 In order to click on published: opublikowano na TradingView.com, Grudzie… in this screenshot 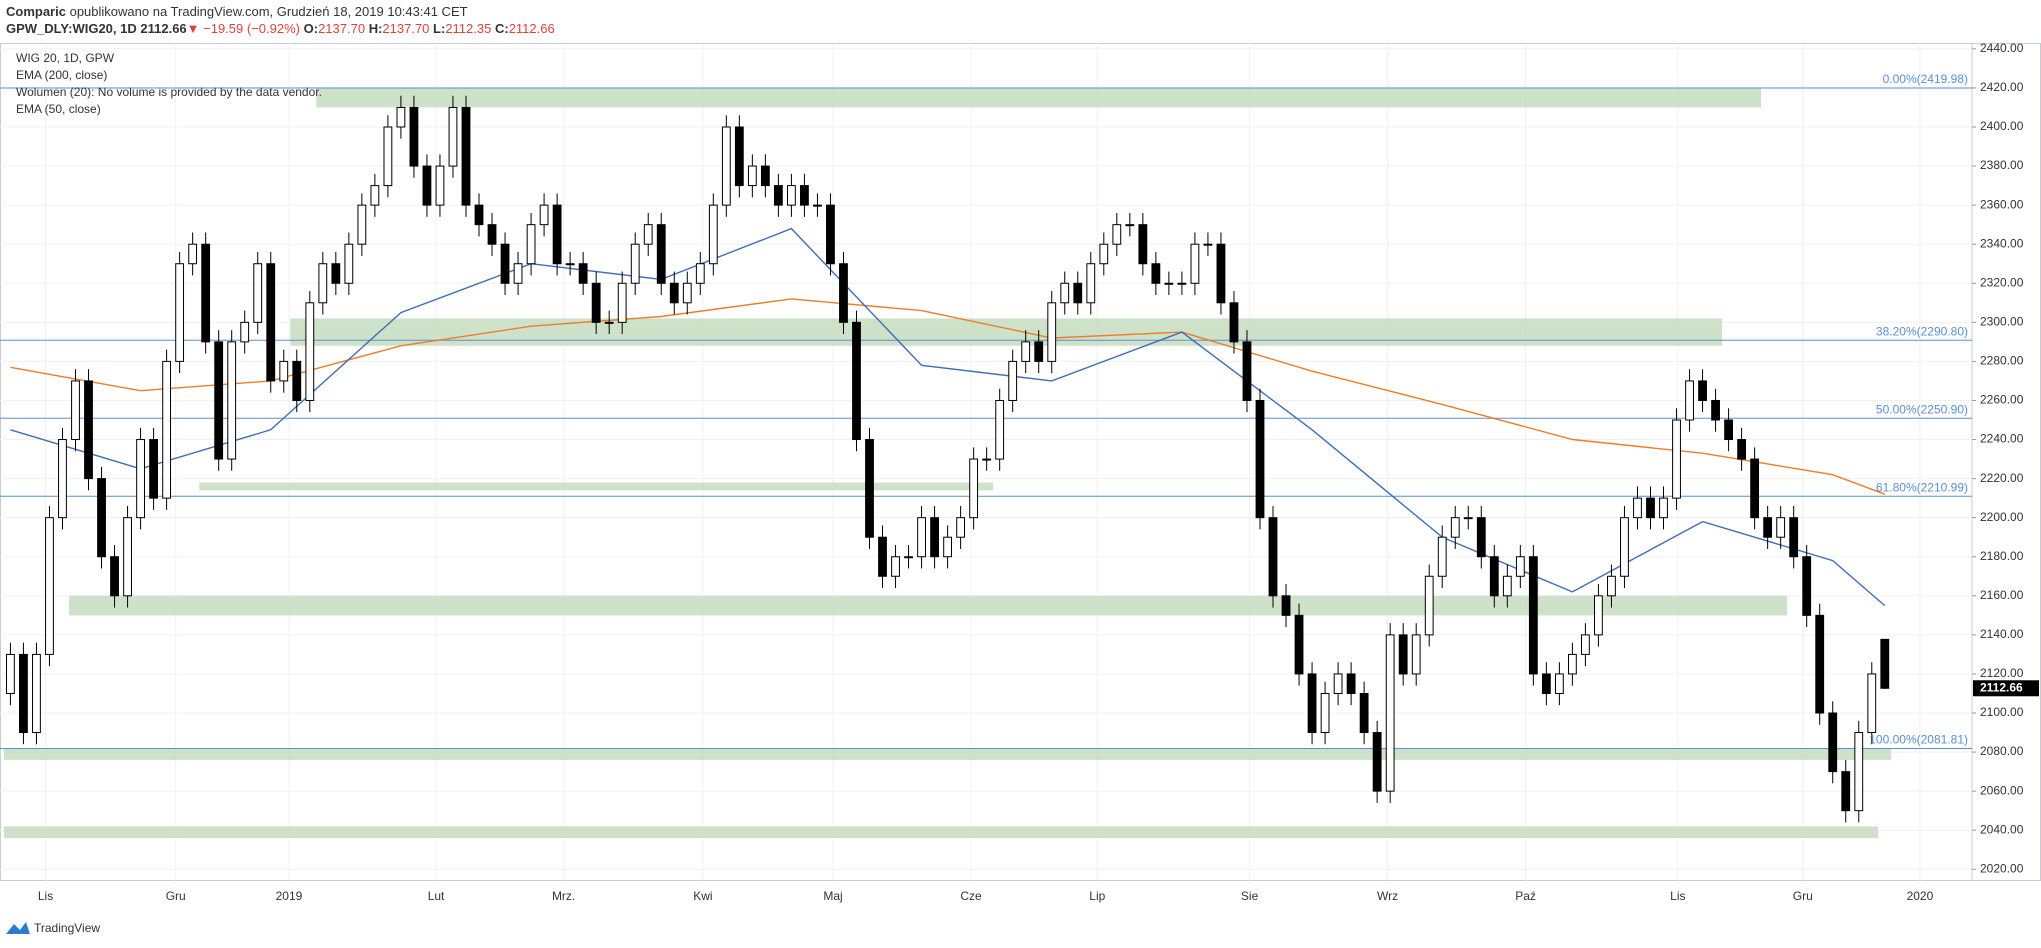, I will do `click(269, 11)`.